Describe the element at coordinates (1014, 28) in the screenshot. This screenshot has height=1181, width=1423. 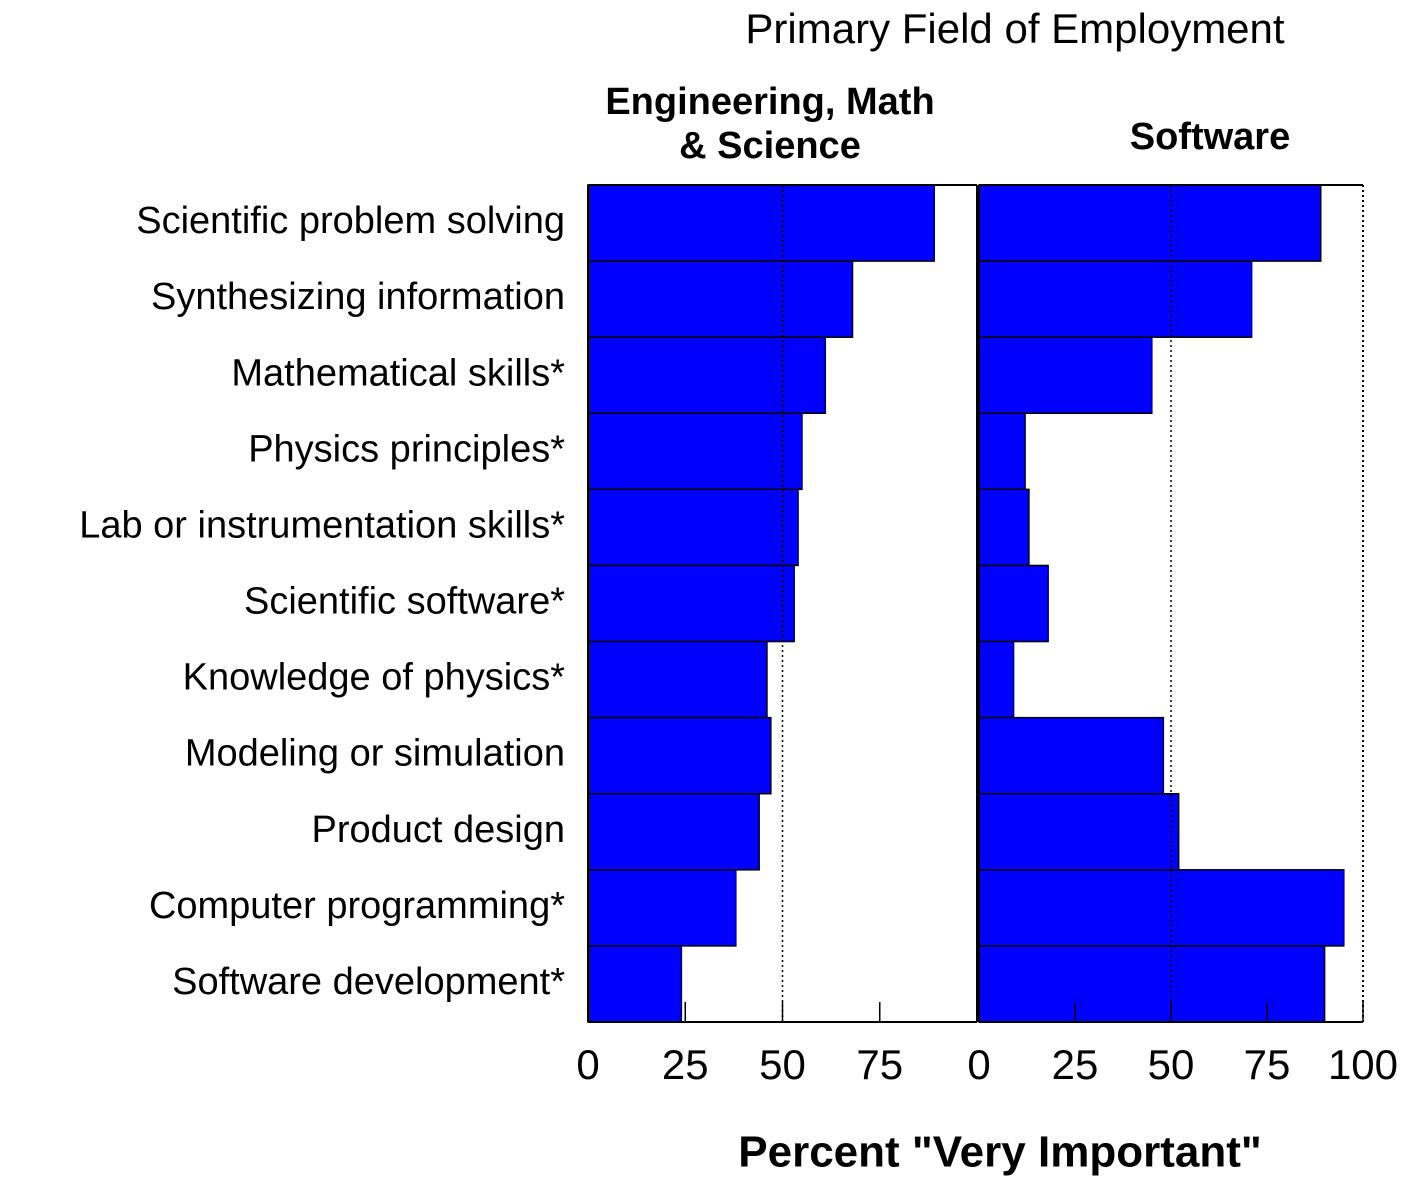
I see `chart-title: Primary Field of Employment` at that location.